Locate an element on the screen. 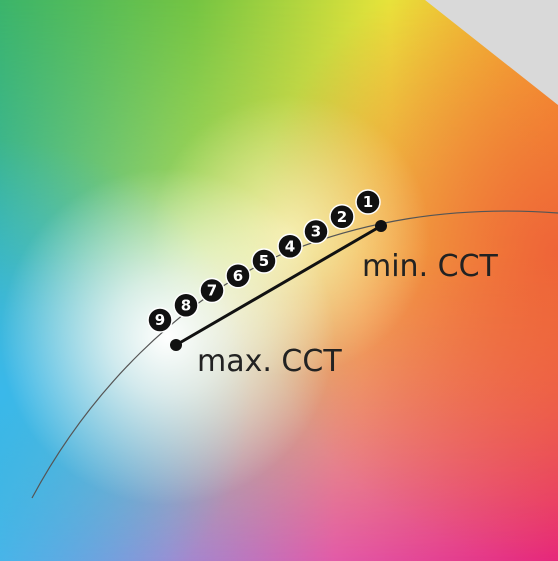 This screenshot has width=558, height=561. step-badge-7: 7 is located at coordinates (212, 290).